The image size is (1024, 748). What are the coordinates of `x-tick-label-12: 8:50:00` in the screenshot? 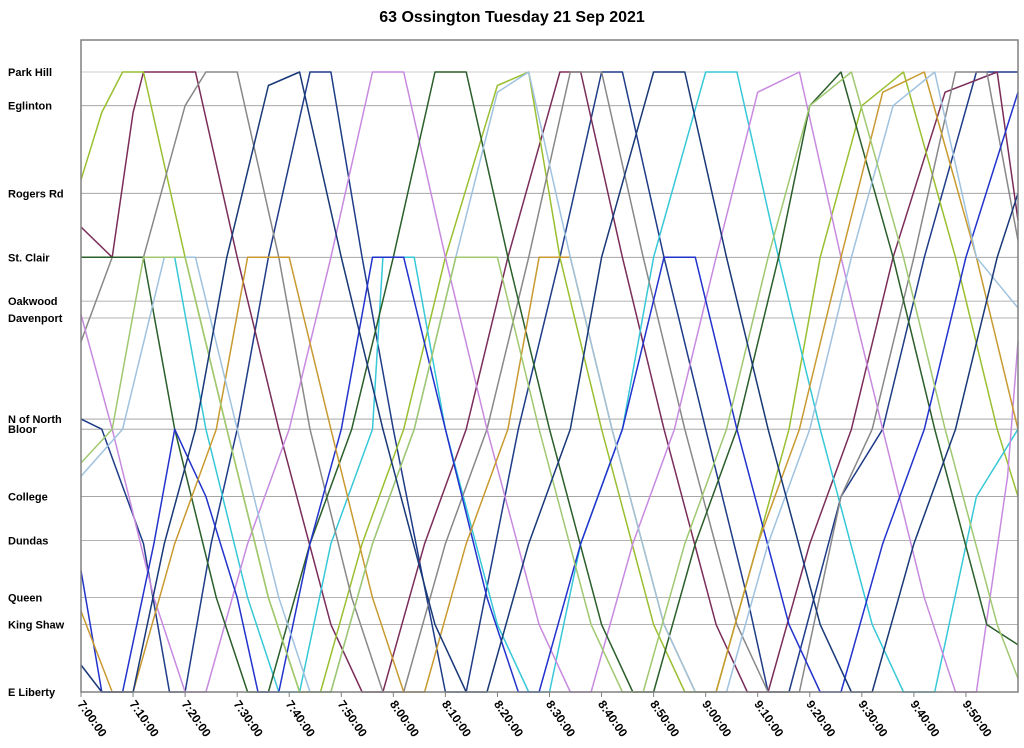 It's located at (664, 719).